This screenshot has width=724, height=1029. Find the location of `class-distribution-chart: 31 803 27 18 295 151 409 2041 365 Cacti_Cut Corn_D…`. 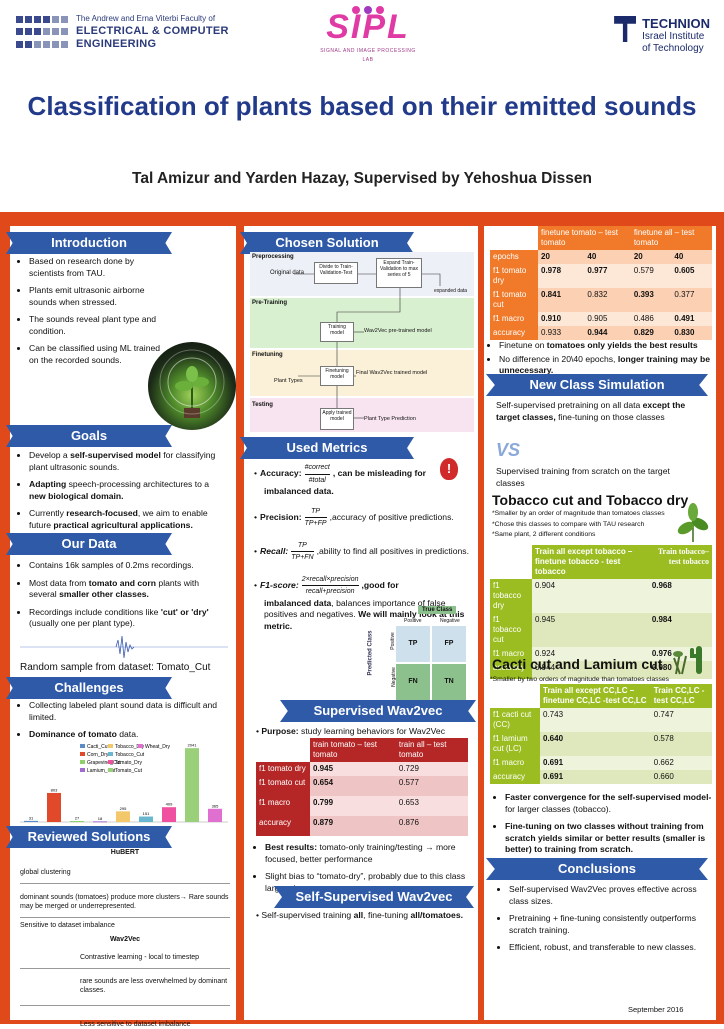

class-distribution-chart: 31 803 27 18 295 151 409 2041 365 Cacti_Cut Corn_D… is located at coordinates (124, 783).